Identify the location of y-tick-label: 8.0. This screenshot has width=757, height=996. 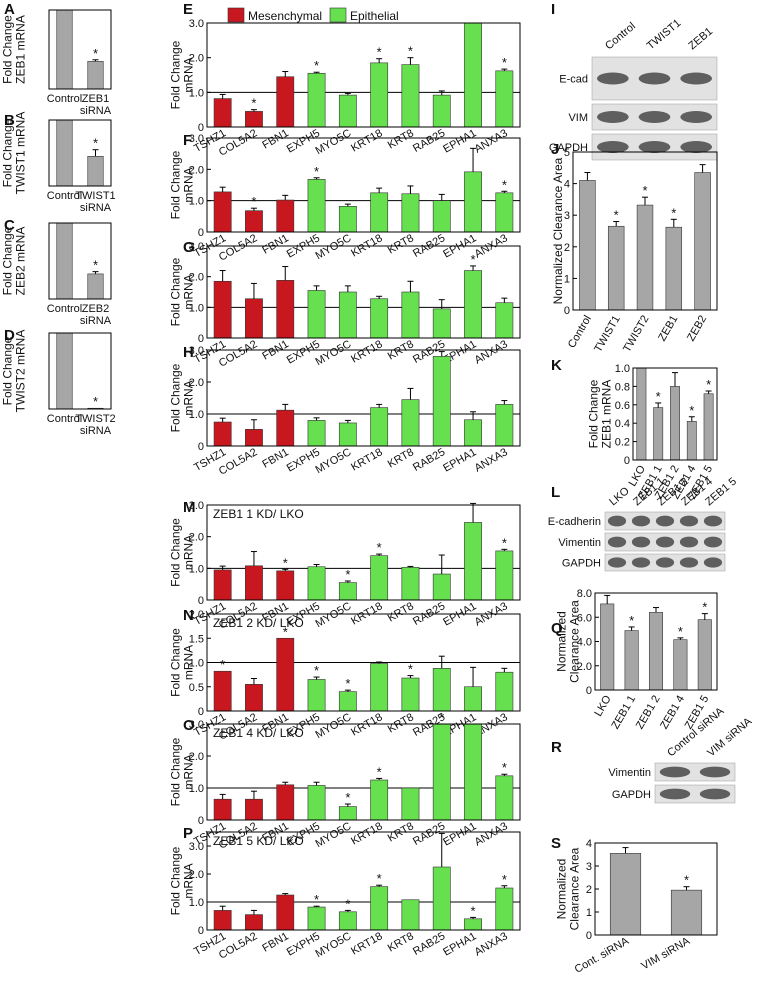
(584, 594).